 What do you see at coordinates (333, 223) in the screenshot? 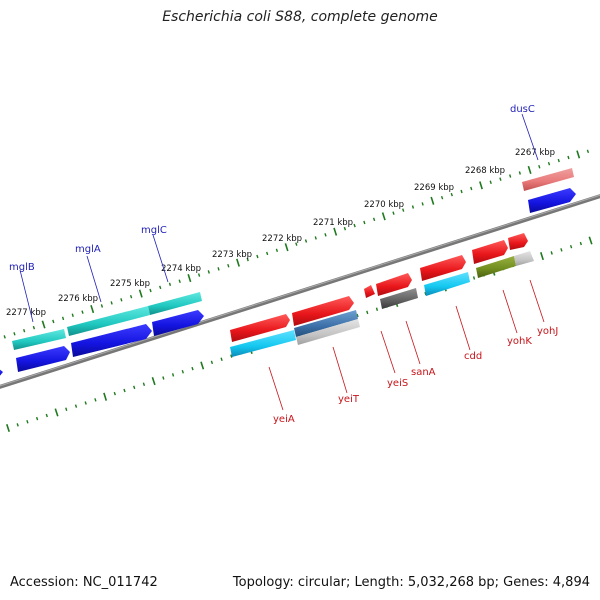
I see `kbp-label: 2271 kbp` at bounding box center [333, 223].